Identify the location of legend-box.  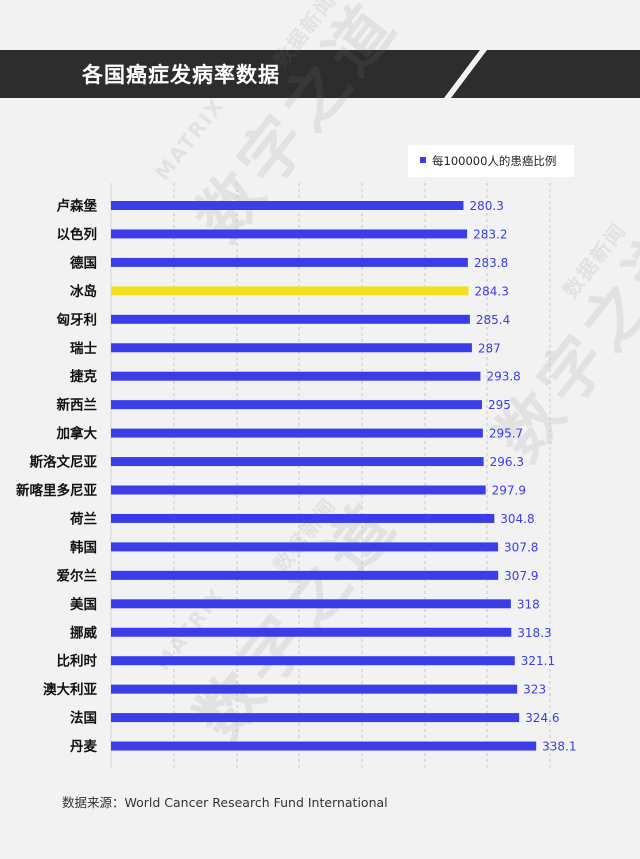
(491, 161).